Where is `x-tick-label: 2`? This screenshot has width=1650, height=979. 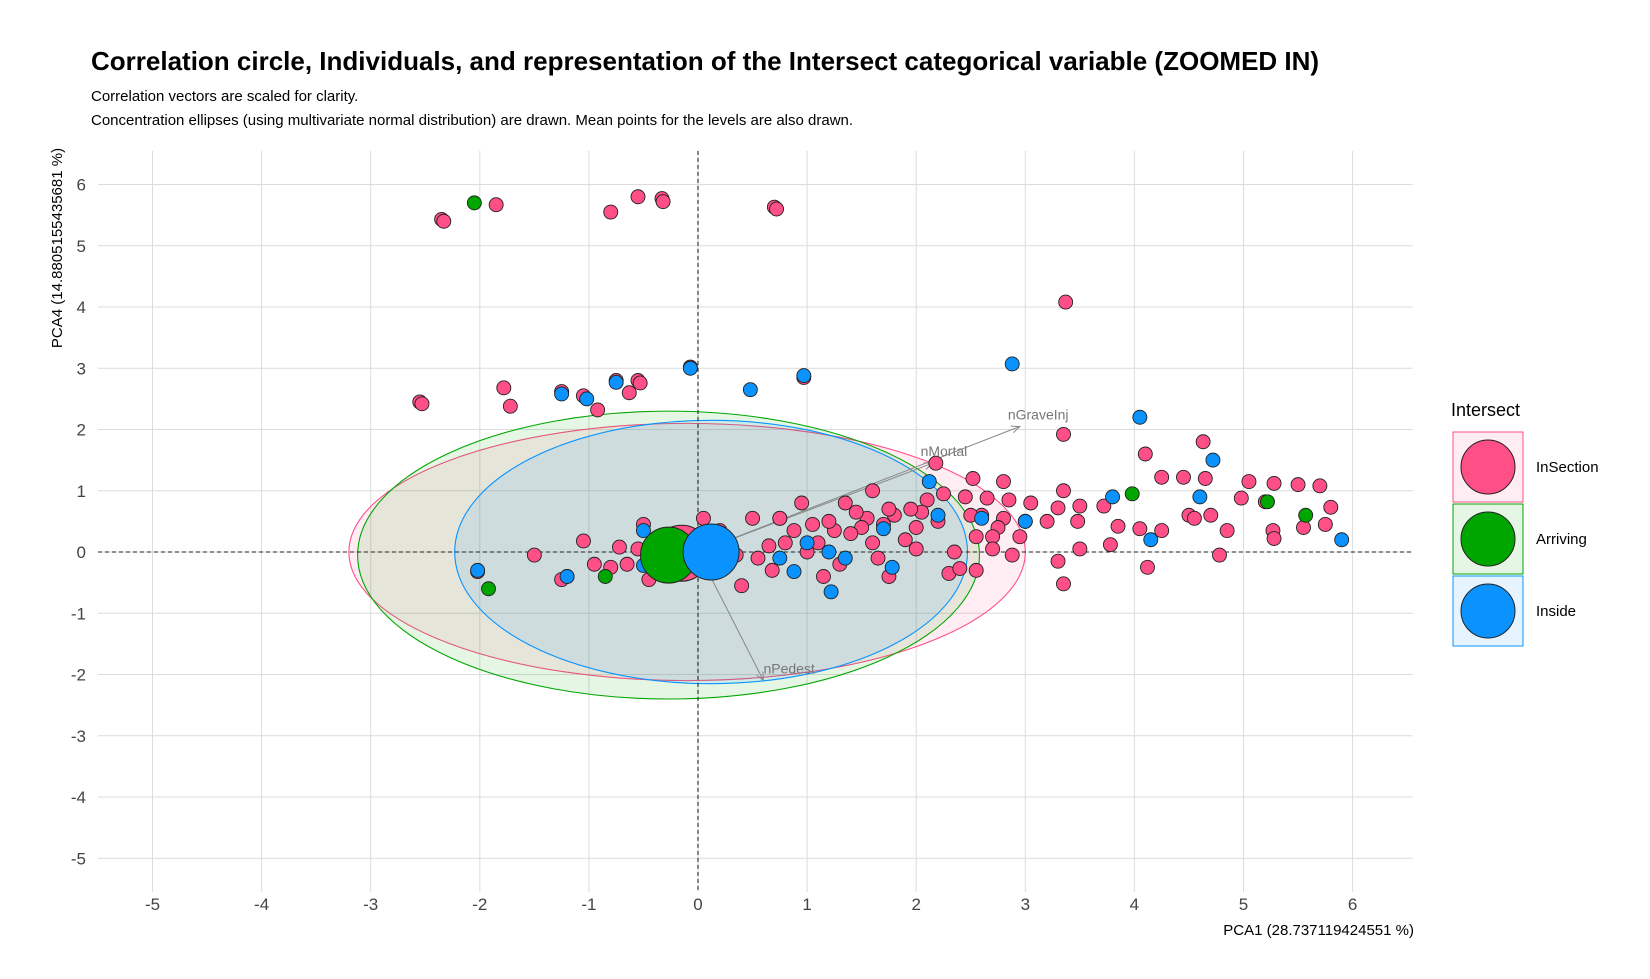
x-tick-label: 2 is located at coordinates (915, 904).